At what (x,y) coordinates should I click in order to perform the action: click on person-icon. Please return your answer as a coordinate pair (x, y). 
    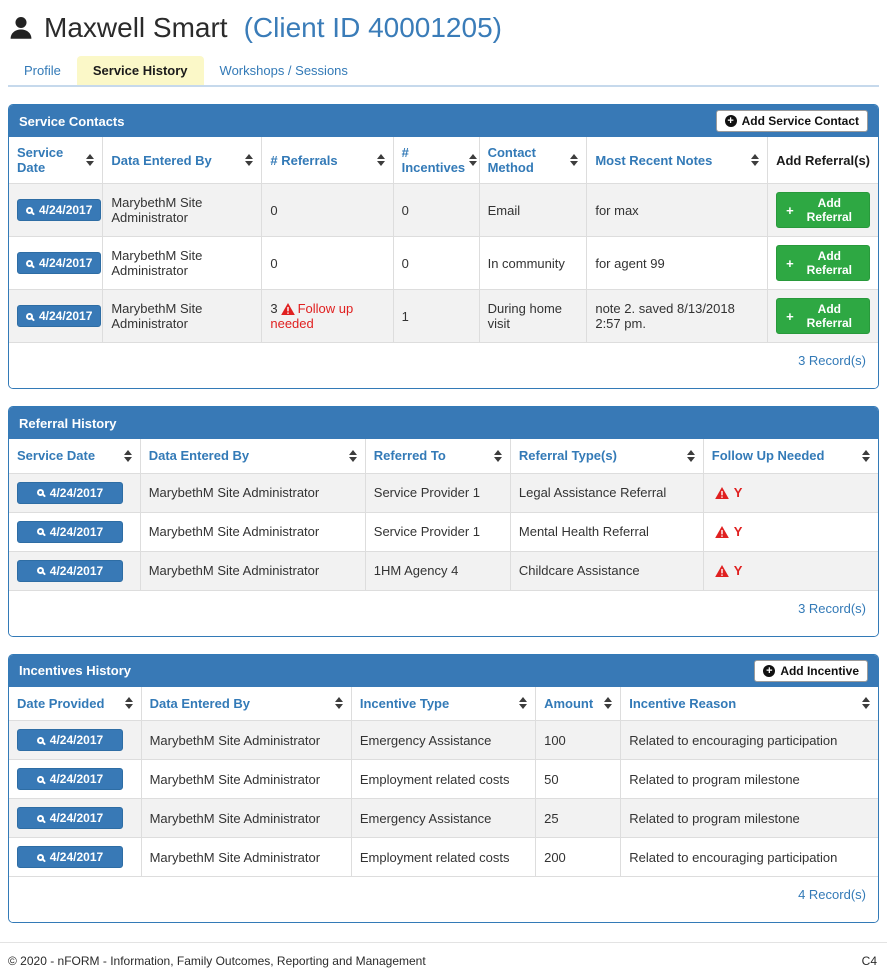
    Looking at the image, I should click on (21, 28).